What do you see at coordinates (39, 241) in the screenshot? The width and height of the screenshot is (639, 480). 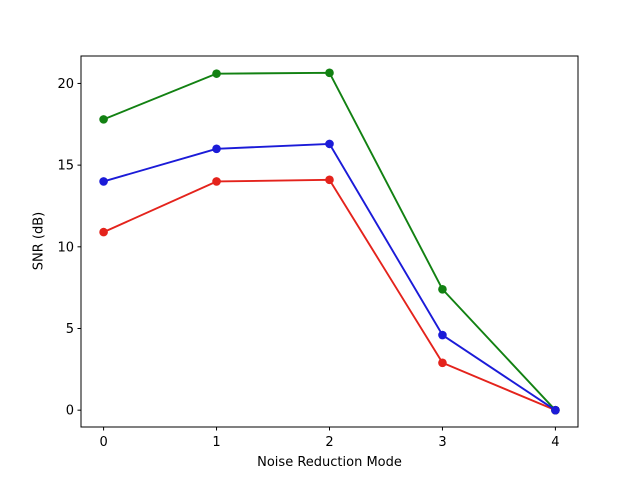 I see `y-axis-label: SNR (dB)` at bounding box center [39, 241].